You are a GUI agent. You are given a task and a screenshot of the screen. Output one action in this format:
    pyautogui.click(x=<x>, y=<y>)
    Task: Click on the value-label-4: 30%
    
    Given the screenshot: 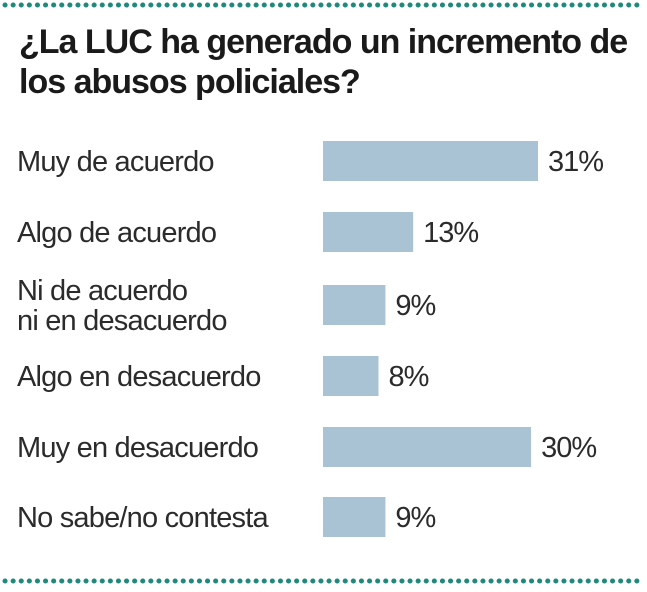 What is the action you would take?
    pyautogui.click(x=568, y=448)
    